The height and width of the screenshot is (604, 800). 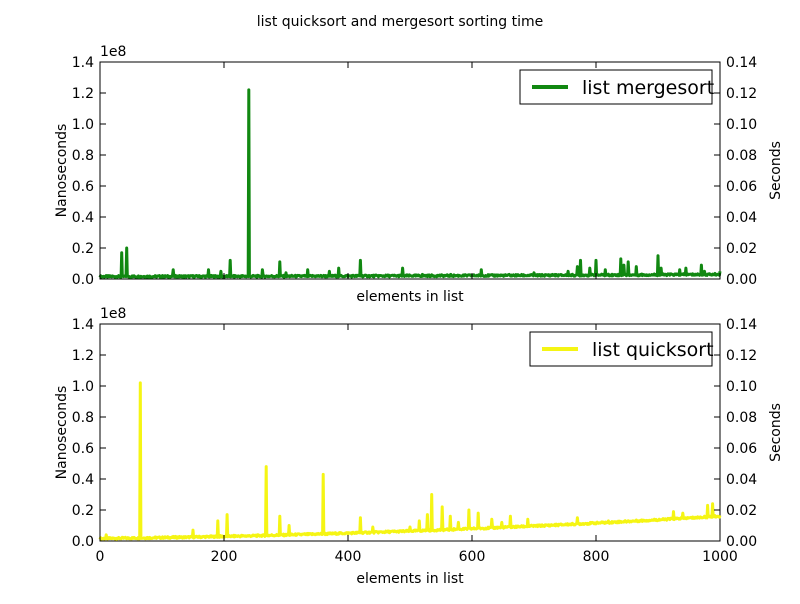 I want to click on x-tick-label: 200, so click(x=224, y=557).